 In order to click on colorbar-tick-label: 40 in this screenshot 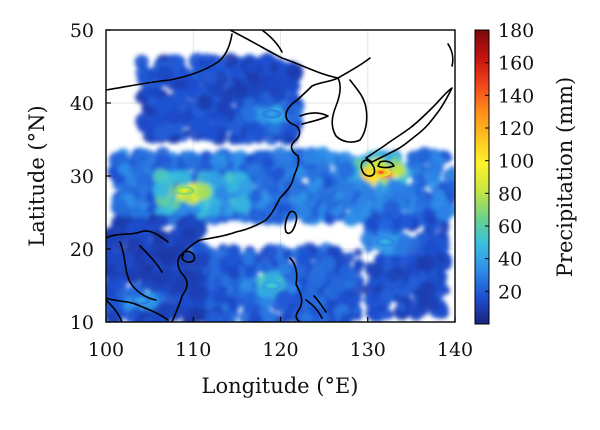, I will do `click(510, 260)`.